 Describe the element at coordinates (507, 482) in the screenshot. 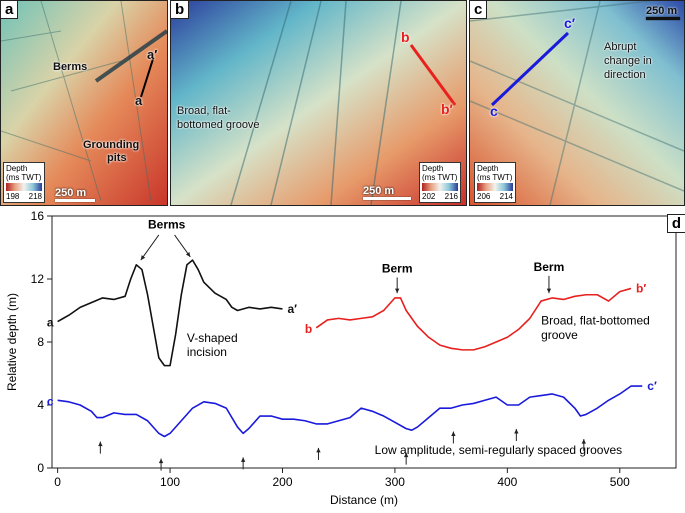

I see `x-tick-label: 400` at that location.